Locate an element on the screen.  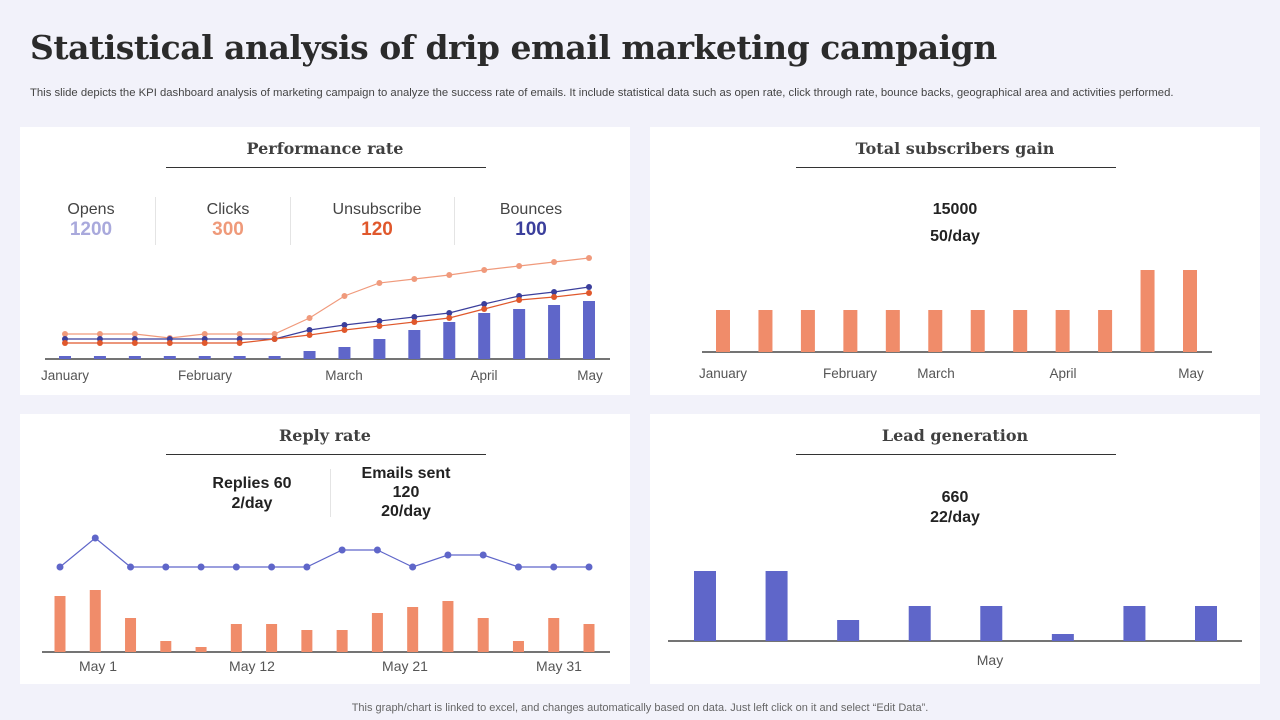
series-line is located at coordinates (327, 318).